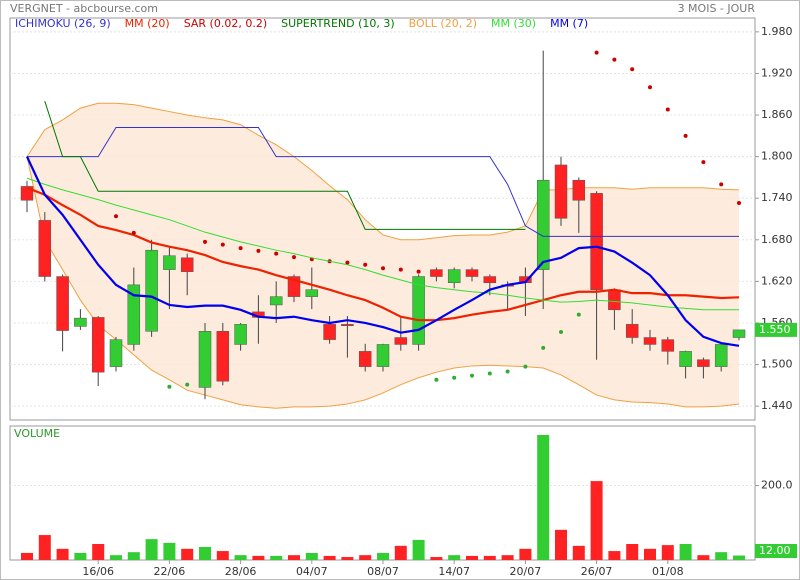 The image size is (800, 580). I want to click on y-tick-label: 1.740, so click(777, 197).